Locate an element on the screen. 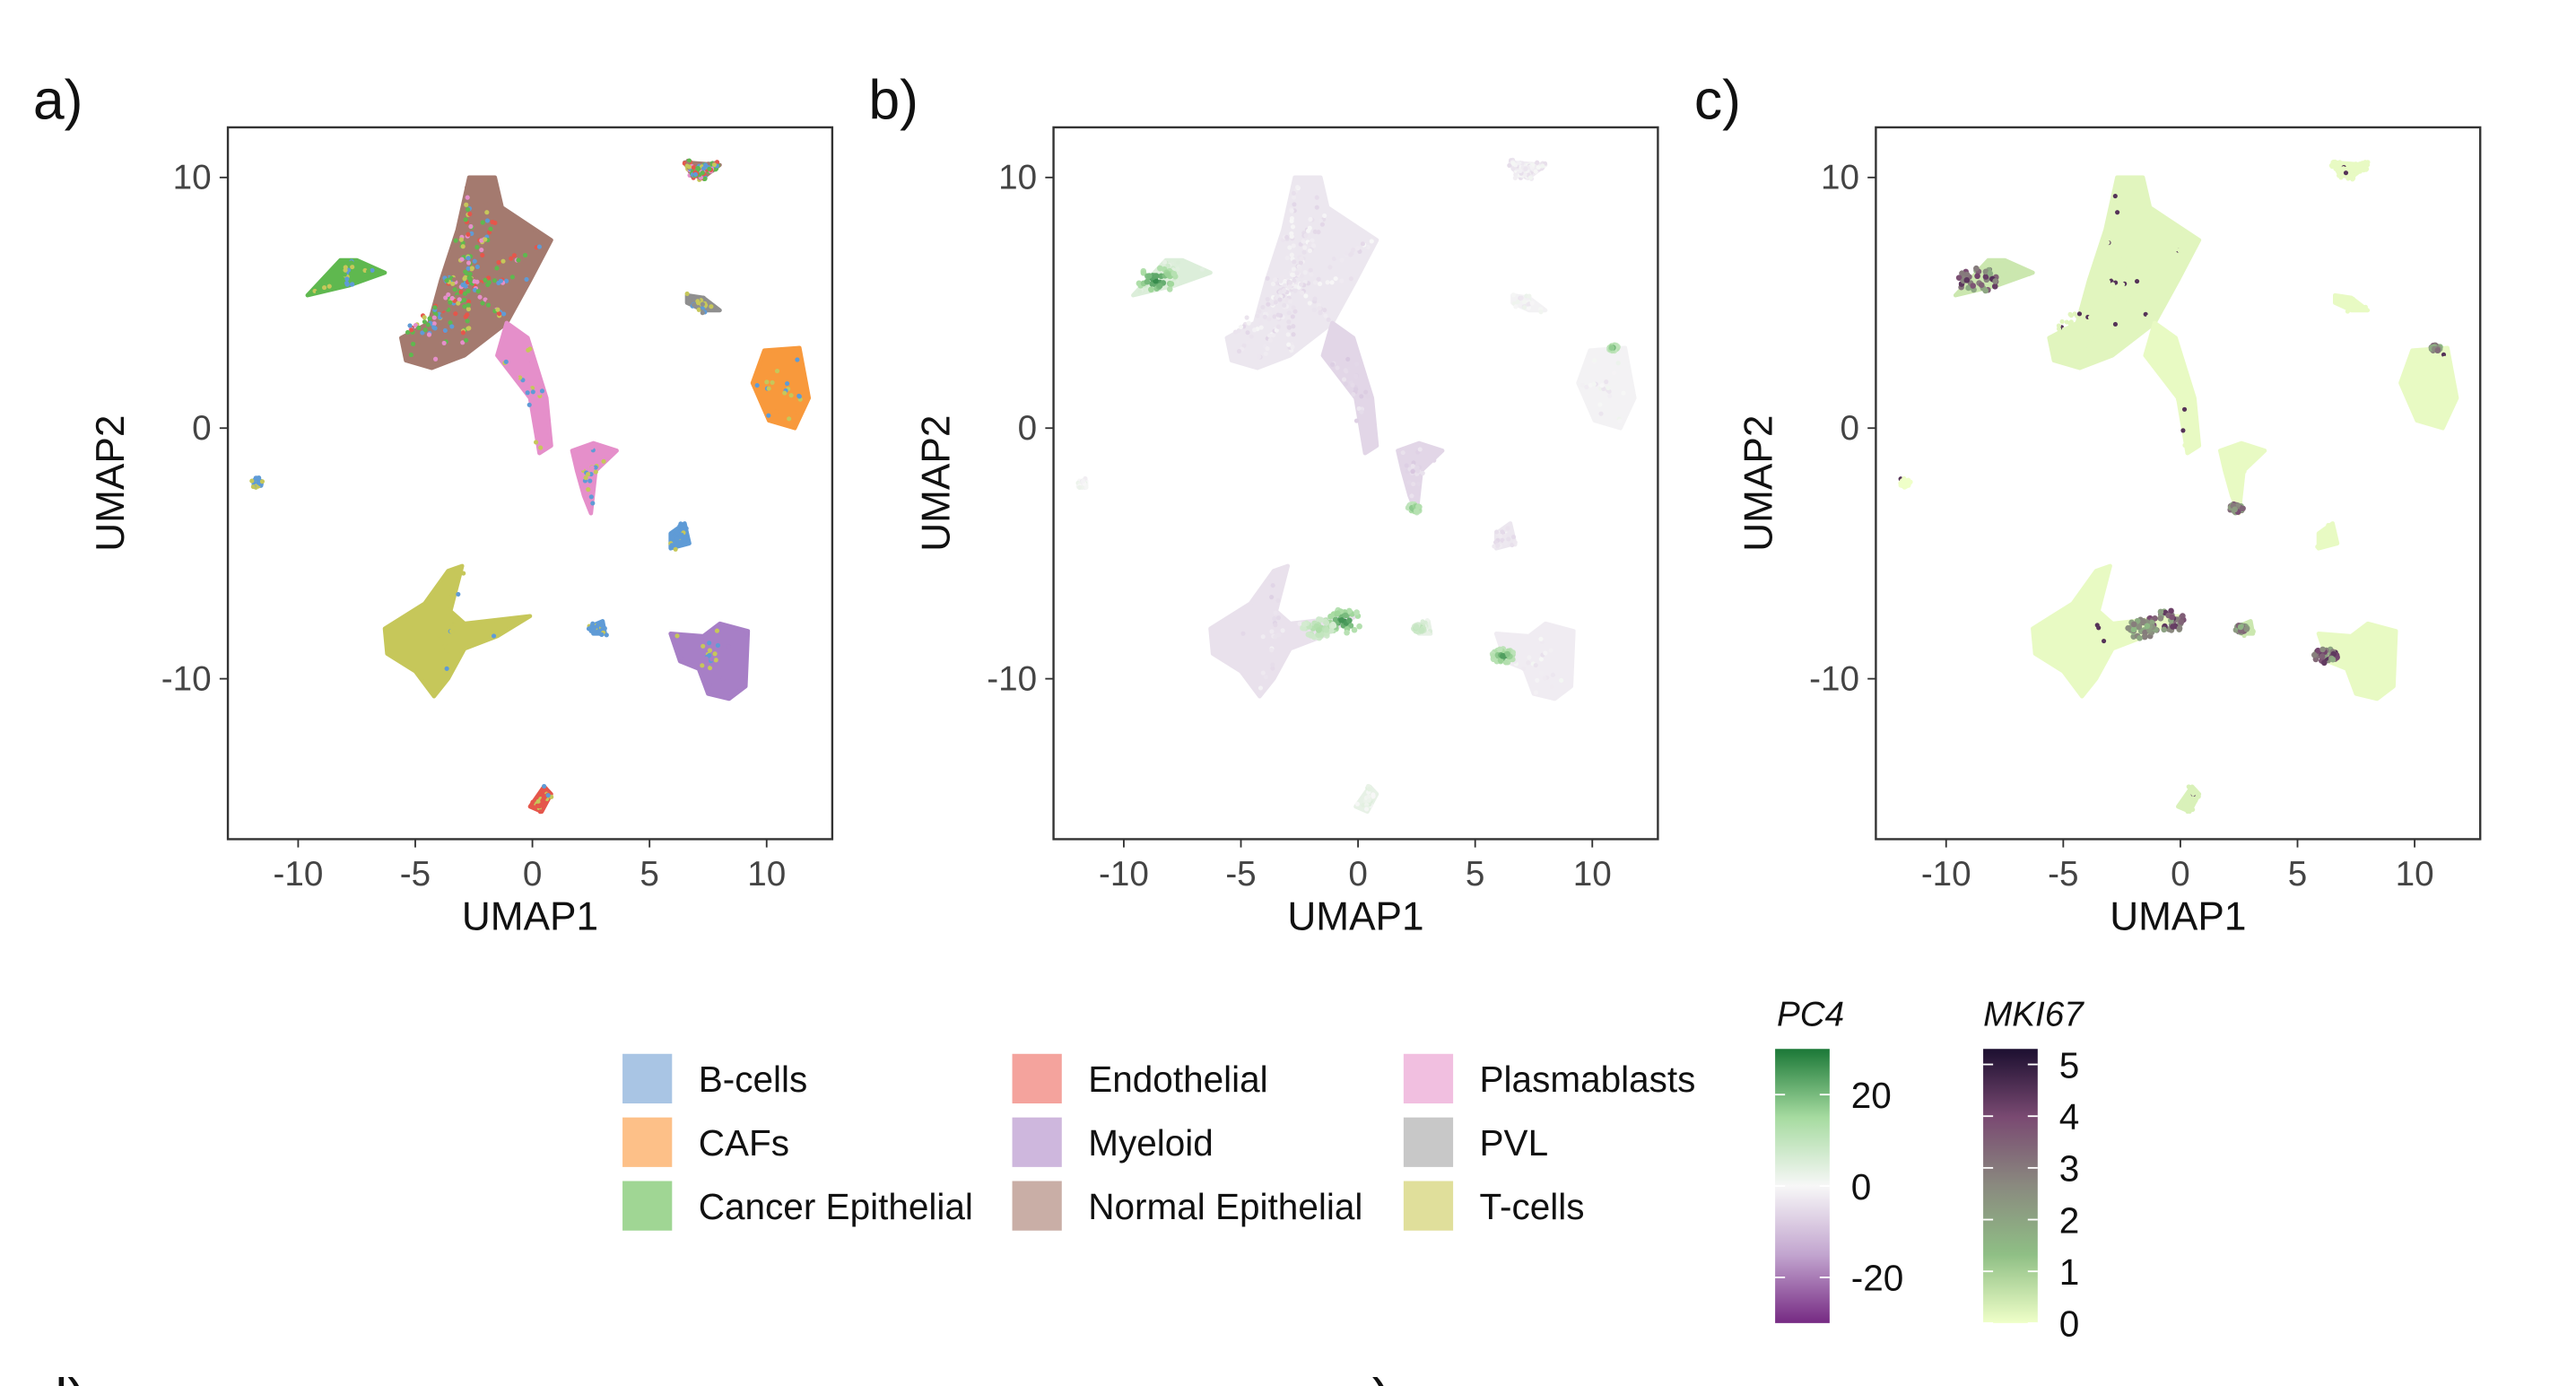 Image resolution: width=2576 pixels, height=1386 pixels. legend-item: Endothelial is located at coordinates (1140, 1078).